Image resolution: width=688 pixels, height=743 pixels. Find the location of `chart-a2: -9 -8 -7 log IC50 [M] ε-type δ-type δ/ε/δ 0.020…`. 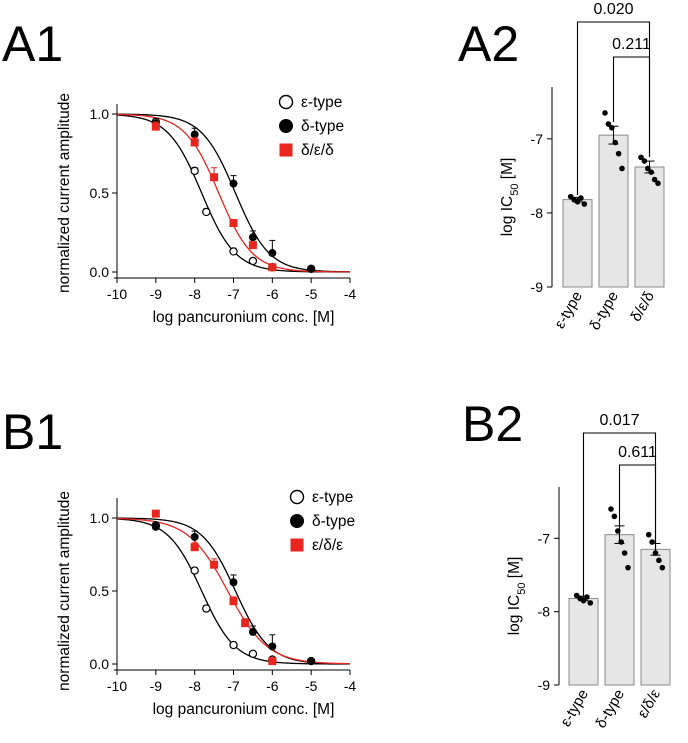

chart-a2: -9 -8 -7 log IC50 [M] ε-type δ-type δ/ε/δ 0.020… is located at coordinates (582, 167).